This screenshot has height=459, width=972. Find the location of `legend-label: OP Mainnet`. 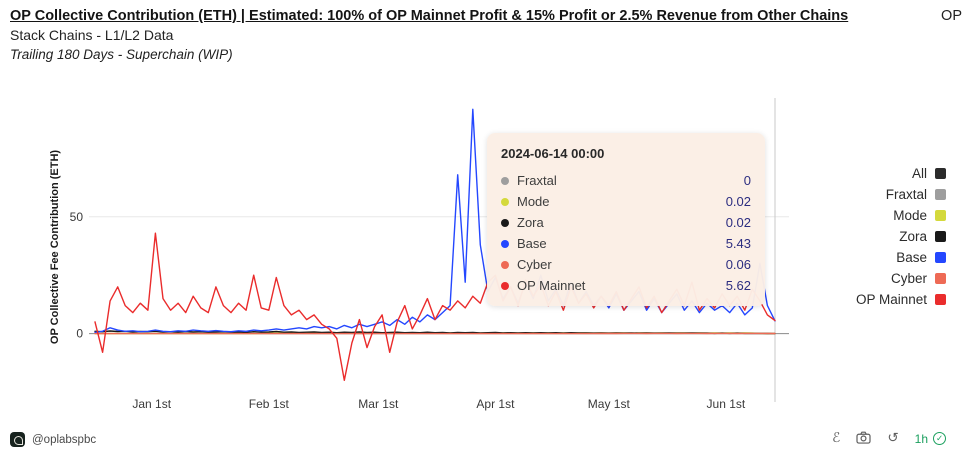

legend-label: OP Mainnet is located at coordinates (891, 299).